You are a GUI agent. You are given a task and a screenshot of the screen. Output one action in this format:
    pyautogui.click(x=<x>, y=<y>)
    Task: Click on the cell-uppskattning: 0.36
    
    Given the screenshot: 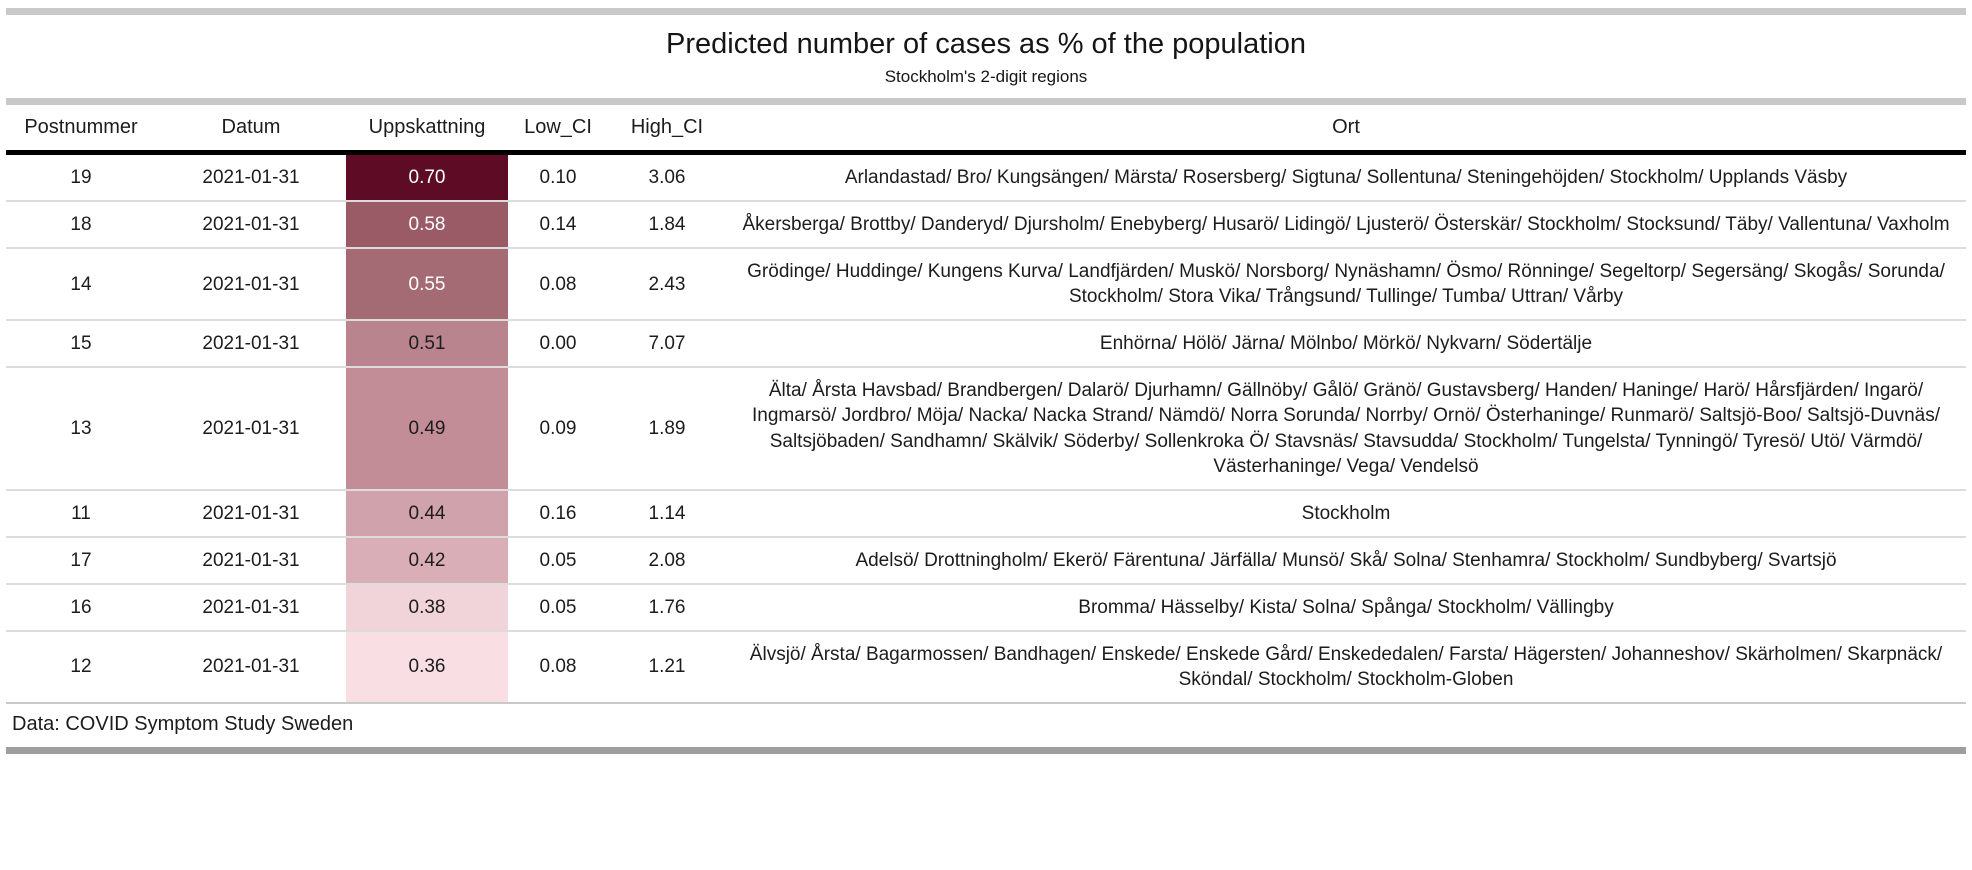 What is the action you would take?
    pyautogui.click(x=427, y=666)
    